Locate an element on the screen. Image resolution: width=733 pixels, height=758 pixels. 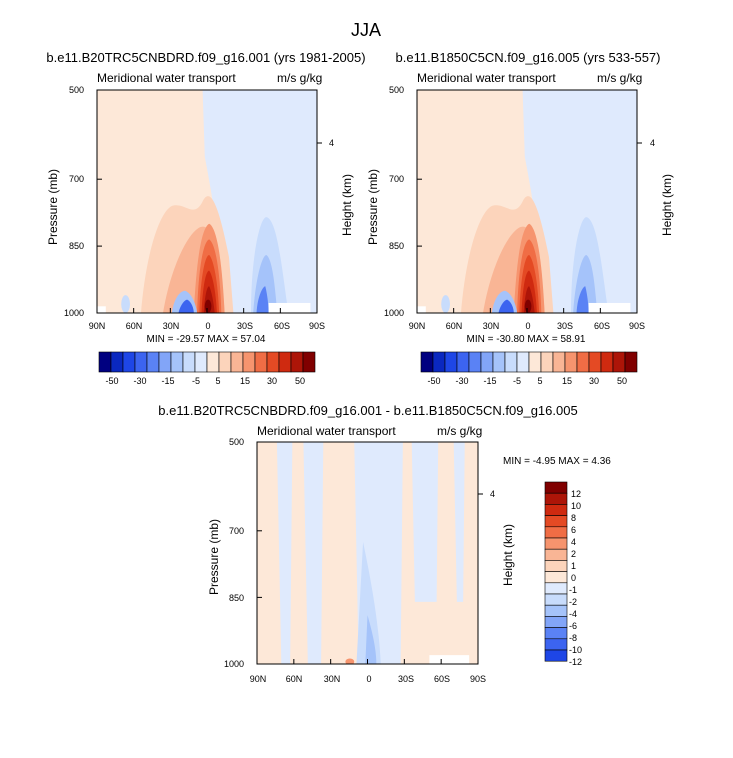
colorbar3-label: 10 is located at coordinates (576, 506).